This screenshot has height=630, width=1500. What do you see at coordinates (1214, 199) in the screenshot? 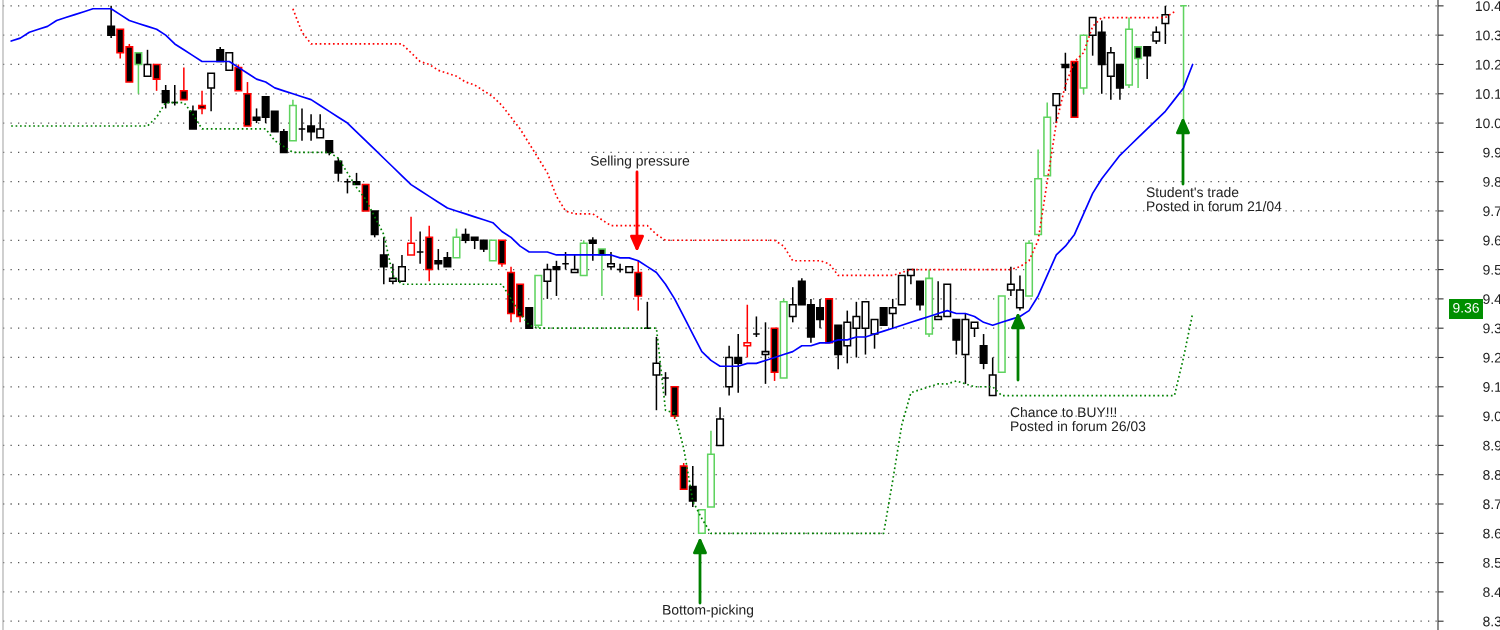
I see `annotation: Student's trade Posted in forum 21/04` at bounding box center [1214, 199].